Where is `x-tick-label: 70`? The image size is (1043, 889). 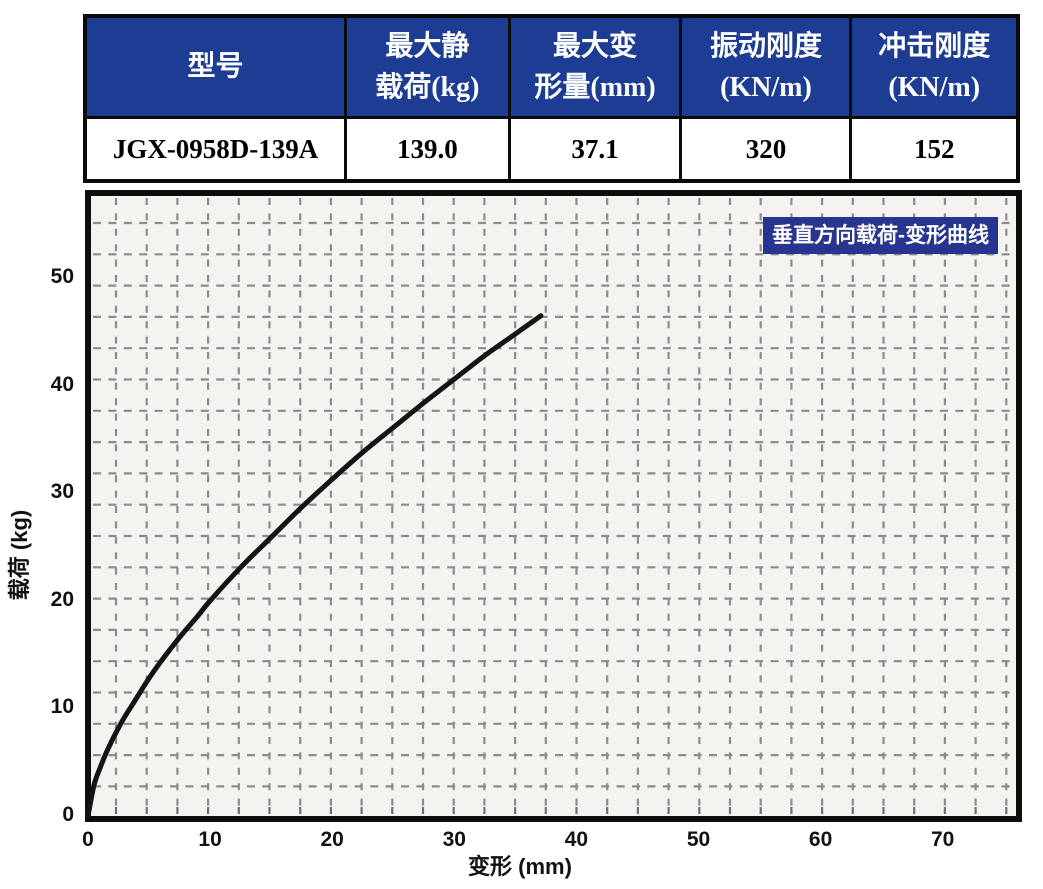 x-tick-label: 70 is located at coordinates (943, 839).